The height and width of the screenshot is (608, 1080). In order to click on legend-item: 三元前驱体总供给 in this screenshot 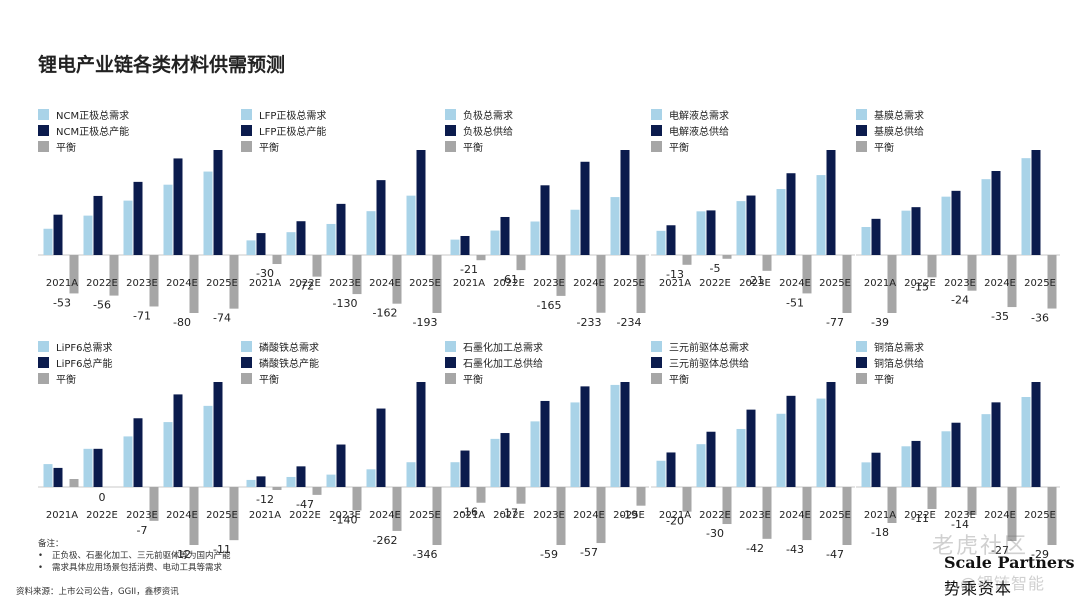, I will do `click(700, 362)`.